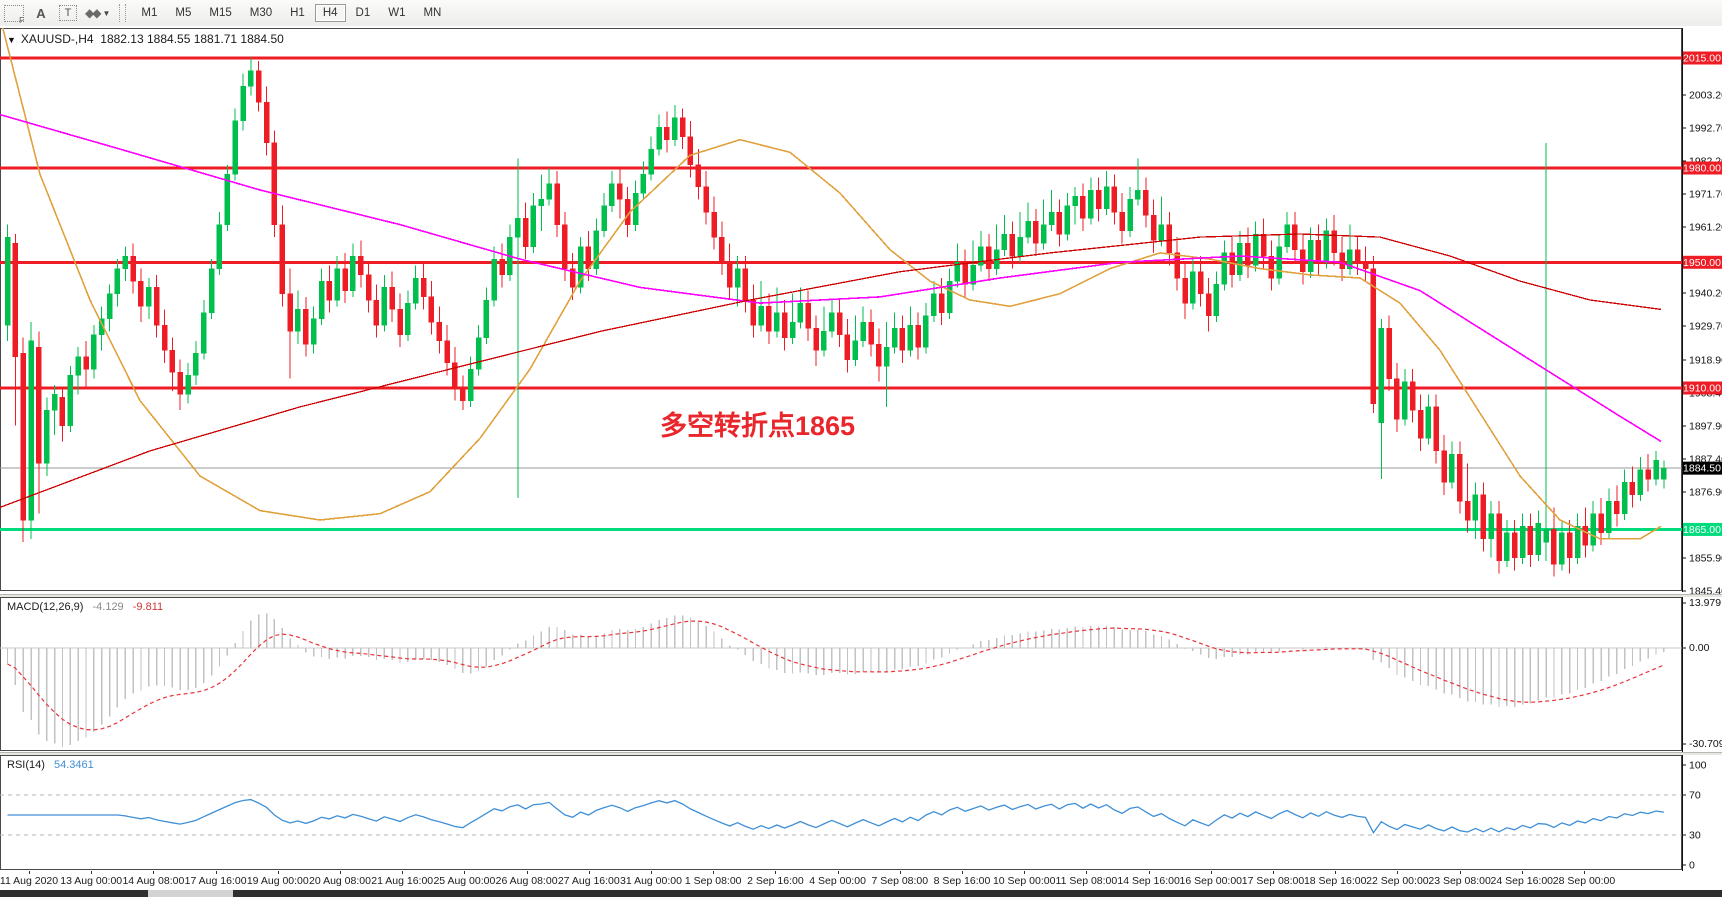 This screenshot has width=1722, height=897. Describe the element at coordinates (1702, 263) in the screenshot. I see `svg-text: 1950.00` at that location.